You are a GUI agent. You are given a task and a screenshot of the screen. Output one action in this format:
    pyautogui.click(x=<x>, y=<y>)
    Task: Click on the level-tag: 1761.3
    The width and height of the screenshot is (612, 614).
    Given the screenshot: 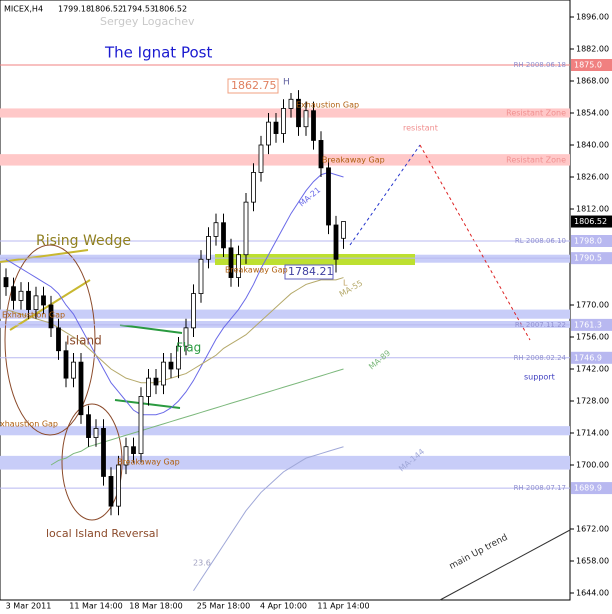 What is the action you would take?
    pyautogui.click(x=588, y=324)
    